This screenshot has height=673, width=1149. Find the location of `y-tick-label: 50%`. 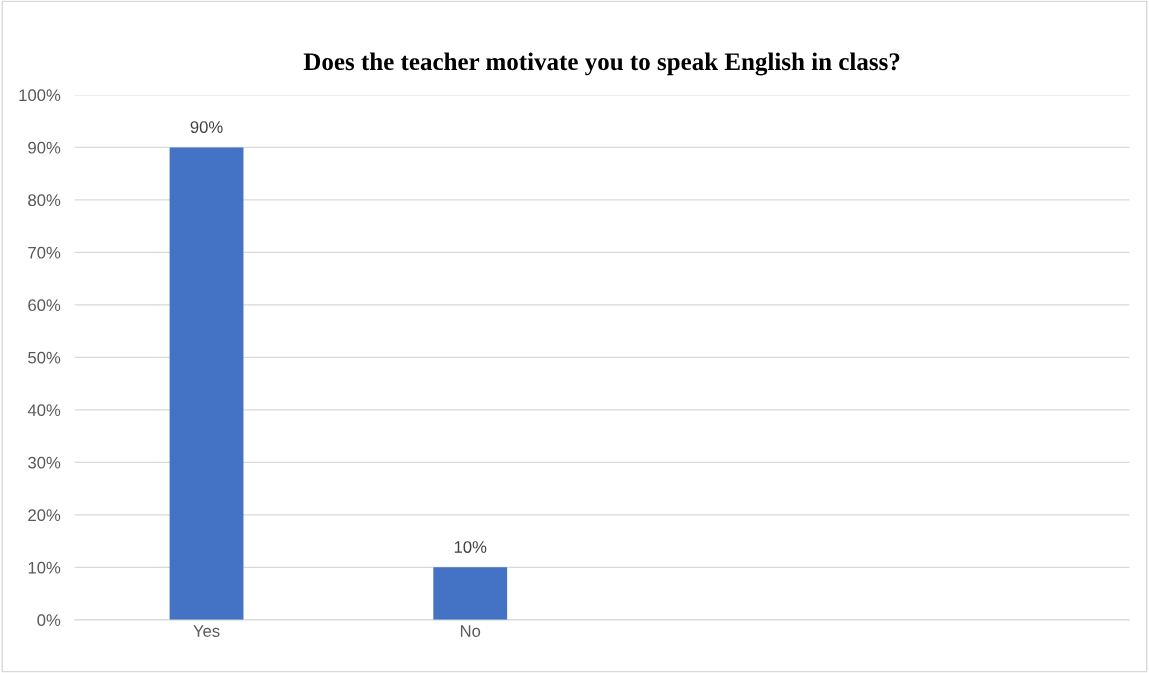

y-tick-label: 50% is located at coordinates (44, 357).